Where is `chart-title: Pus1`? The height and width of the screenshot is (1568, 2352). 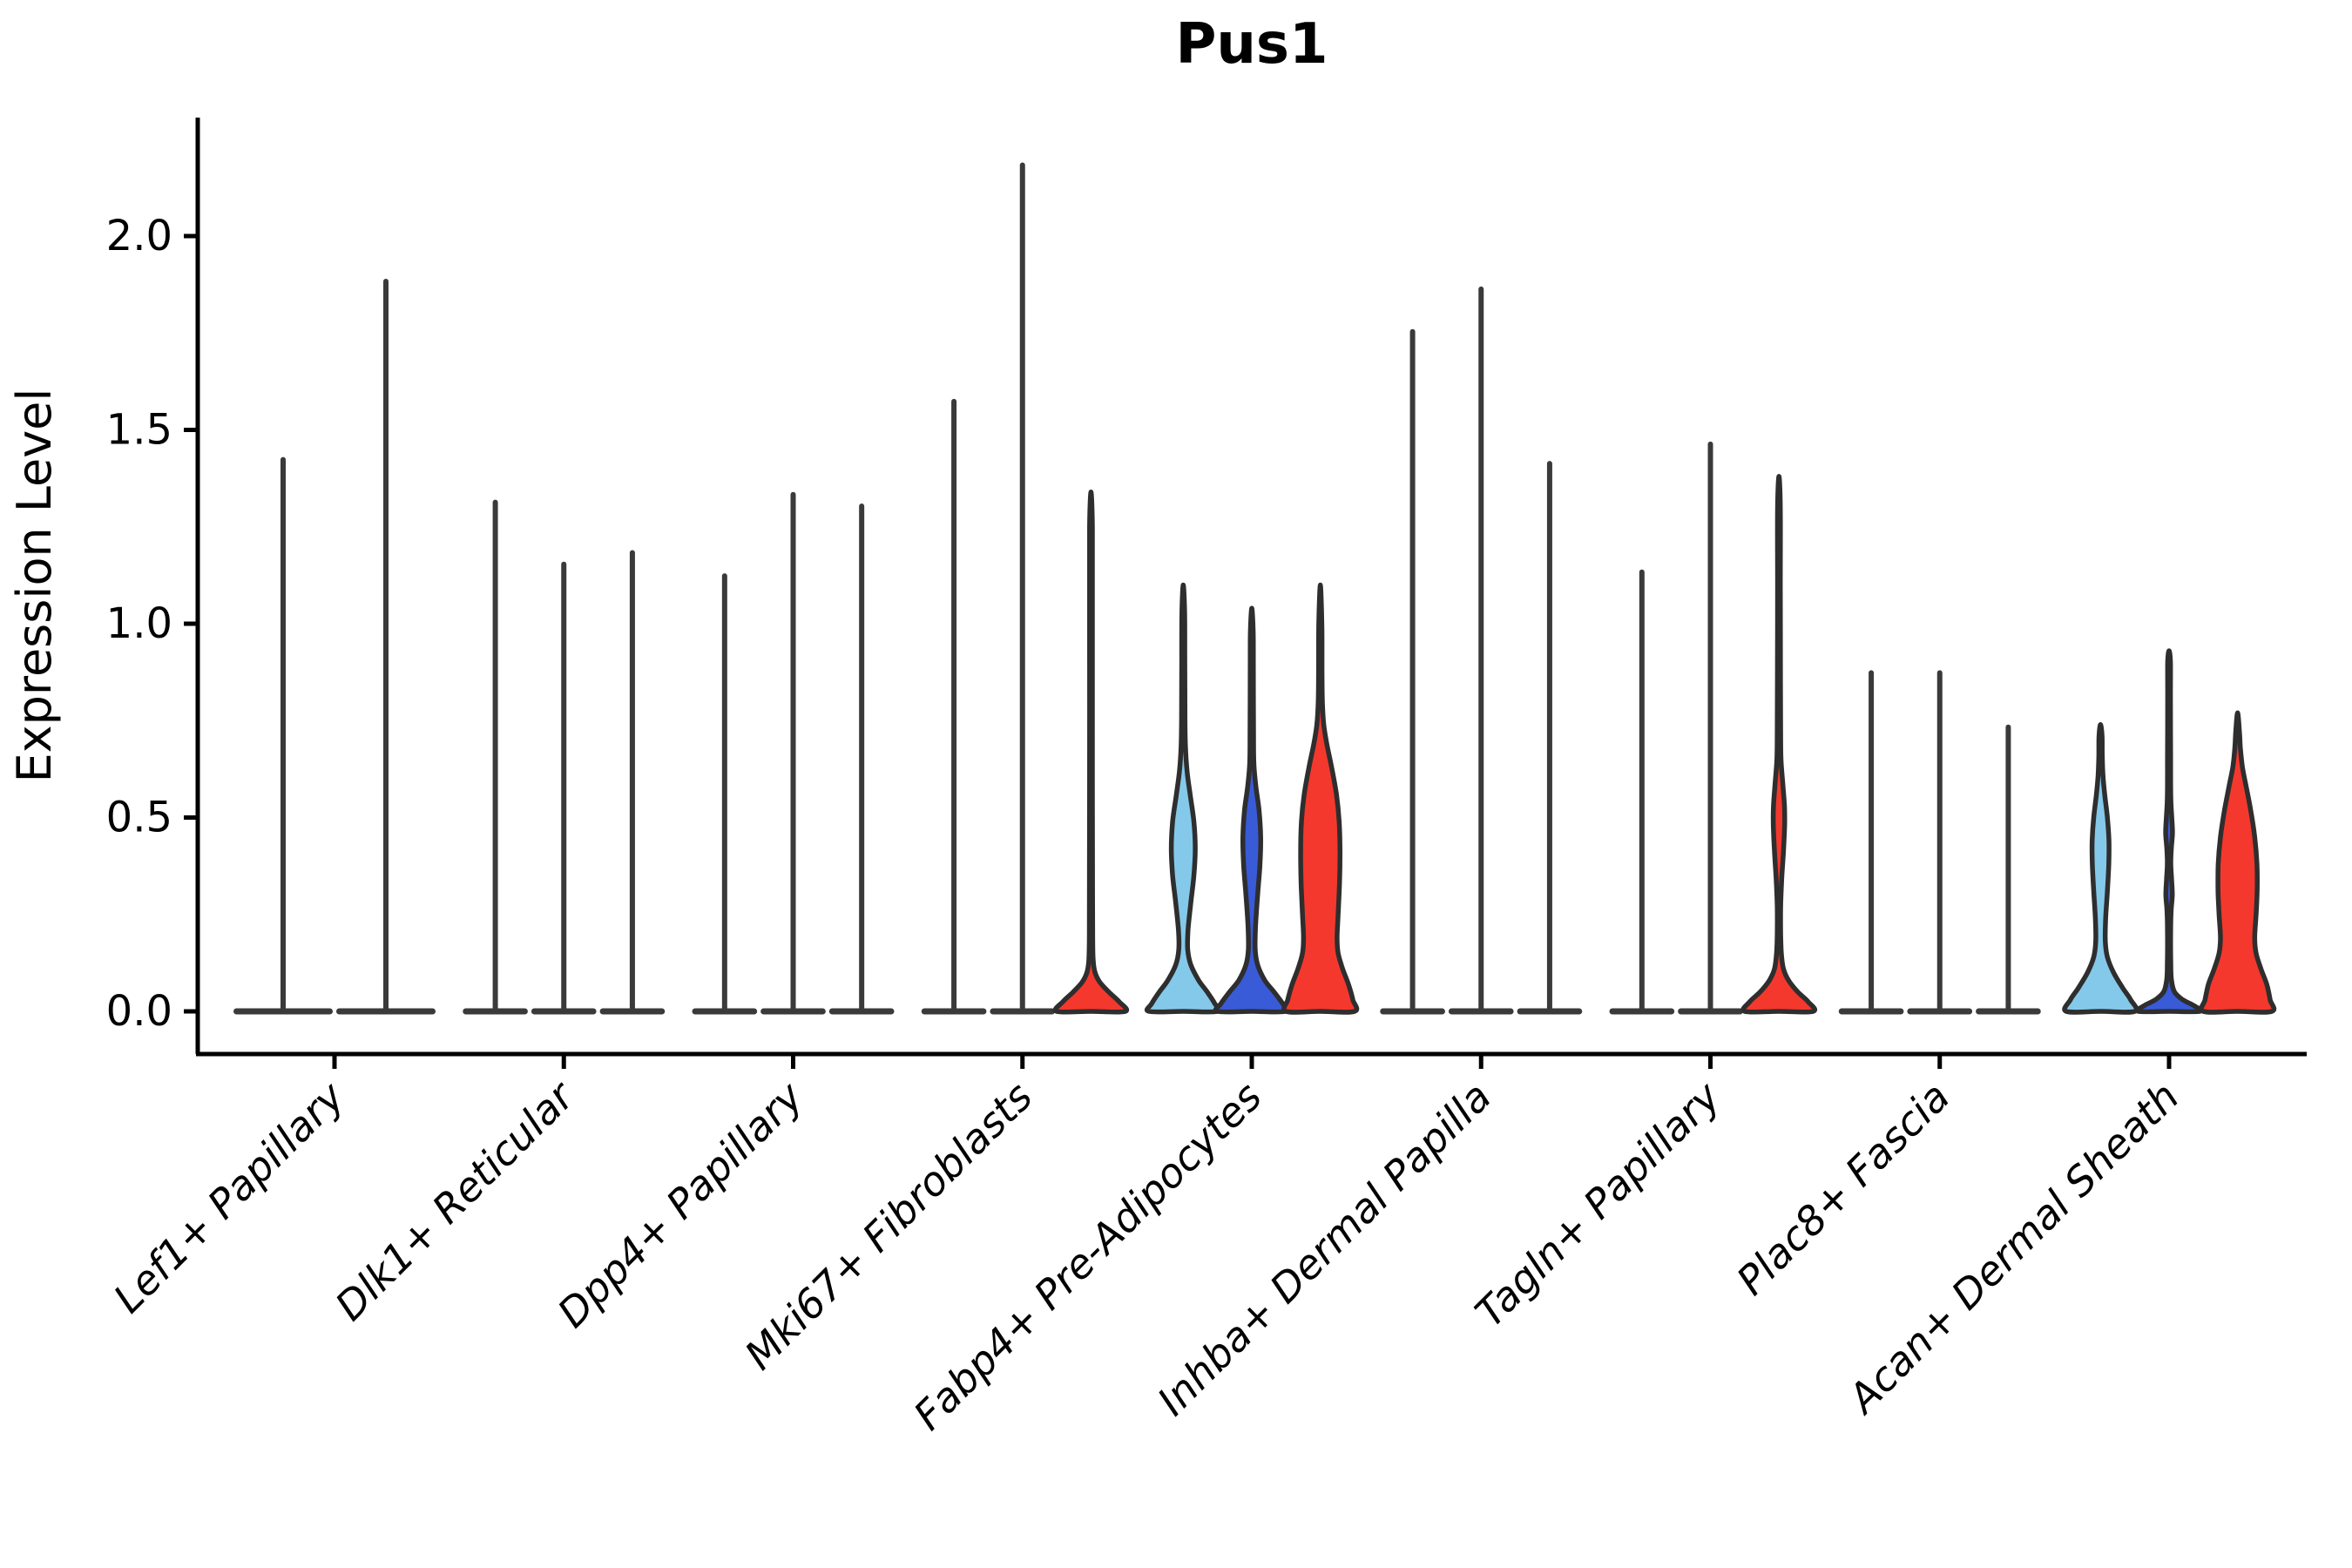 chart-title: Pus1 is located at coordinates (1251, 44).